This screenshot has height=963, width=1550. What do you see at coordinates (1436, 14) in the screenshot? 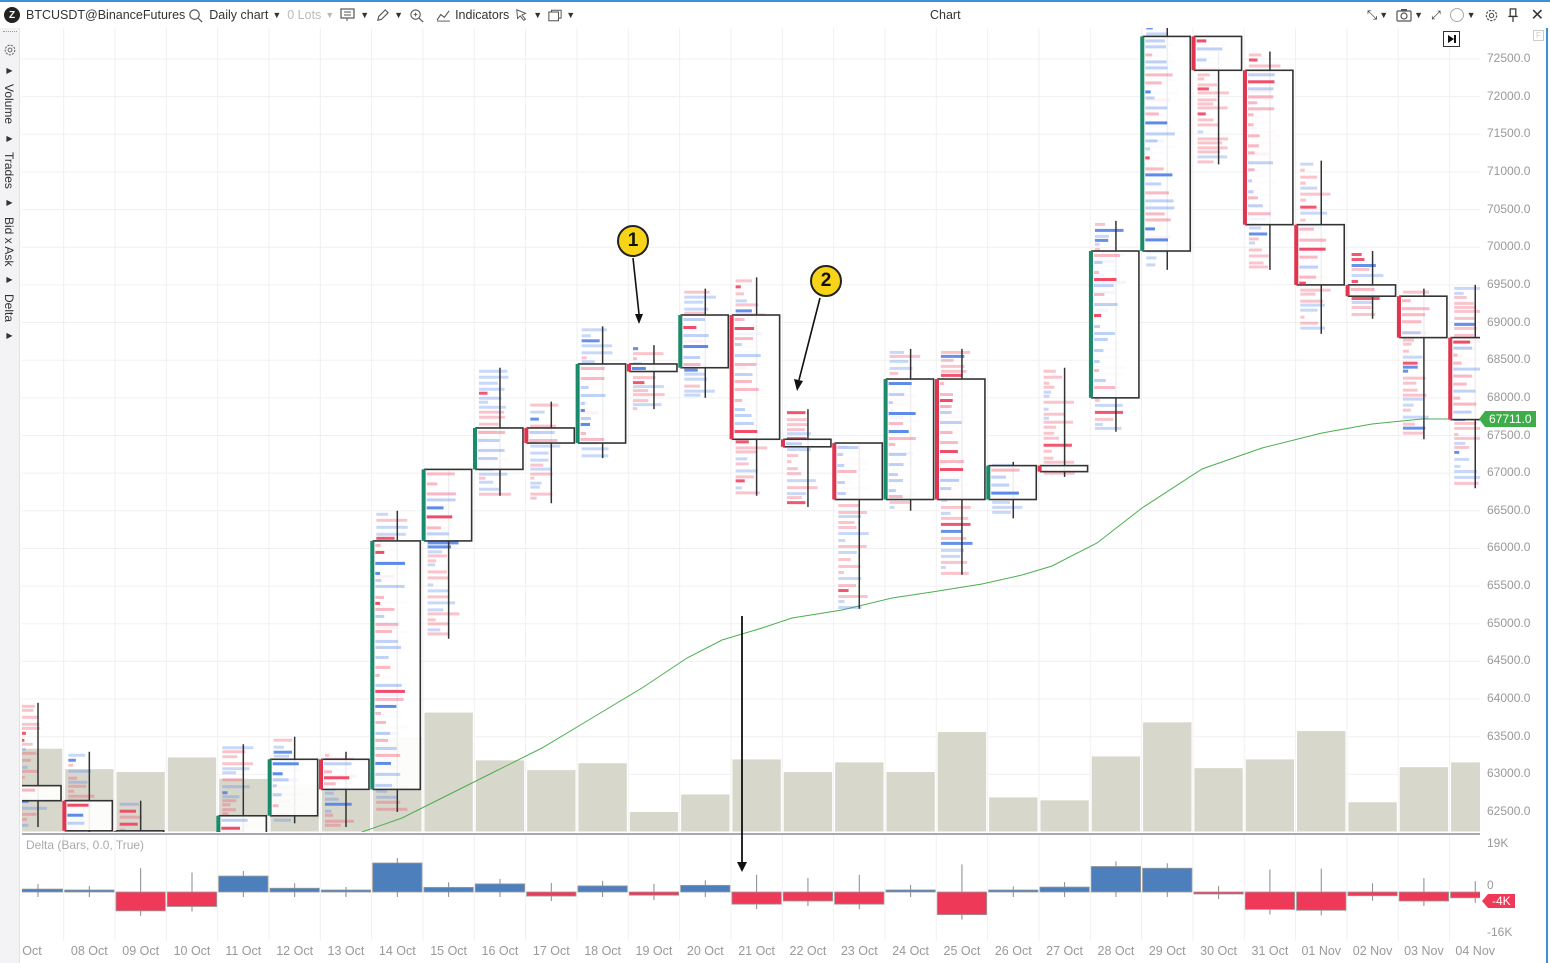
I see `fullscreen-icon: ⤢` at bounding box center [1436, 14].